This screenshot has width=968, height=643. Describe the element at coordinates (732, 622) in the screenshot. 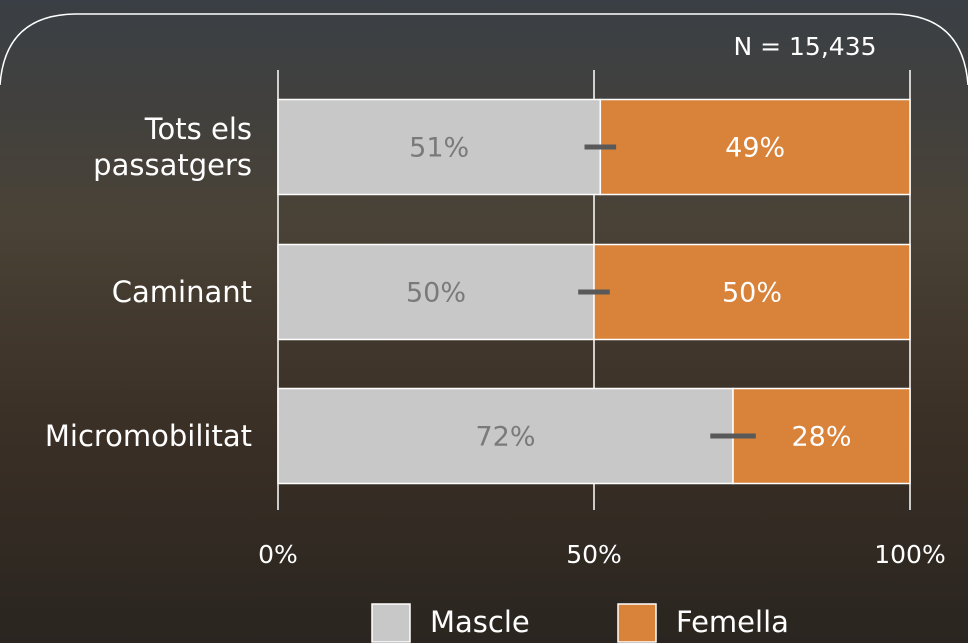

I see `legend-label: Femella` at that location.